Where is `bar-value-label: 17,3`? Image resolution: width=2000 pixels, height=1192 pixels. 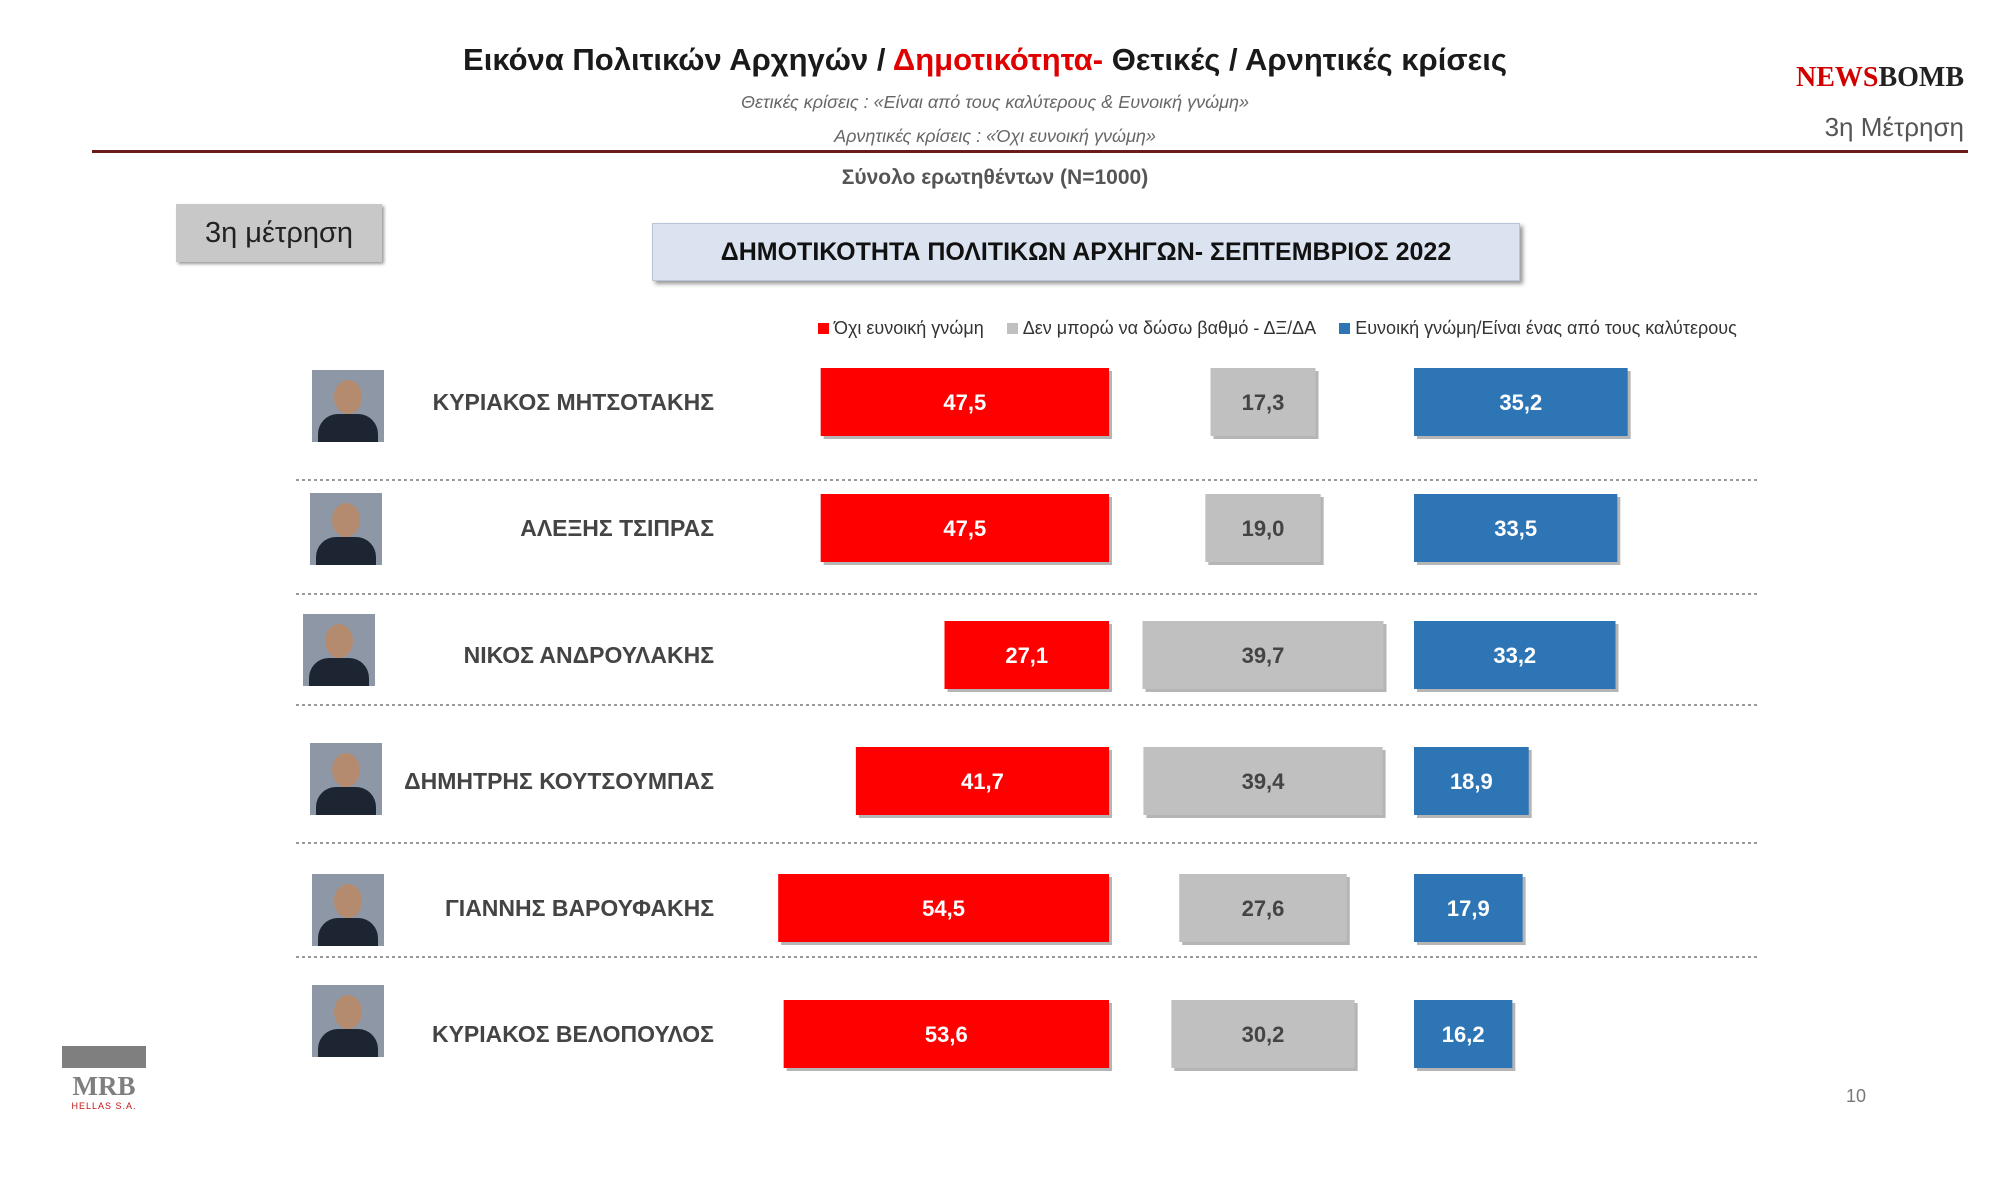 bar-value-label: 17,3 is located at coordinates (1263, 402).